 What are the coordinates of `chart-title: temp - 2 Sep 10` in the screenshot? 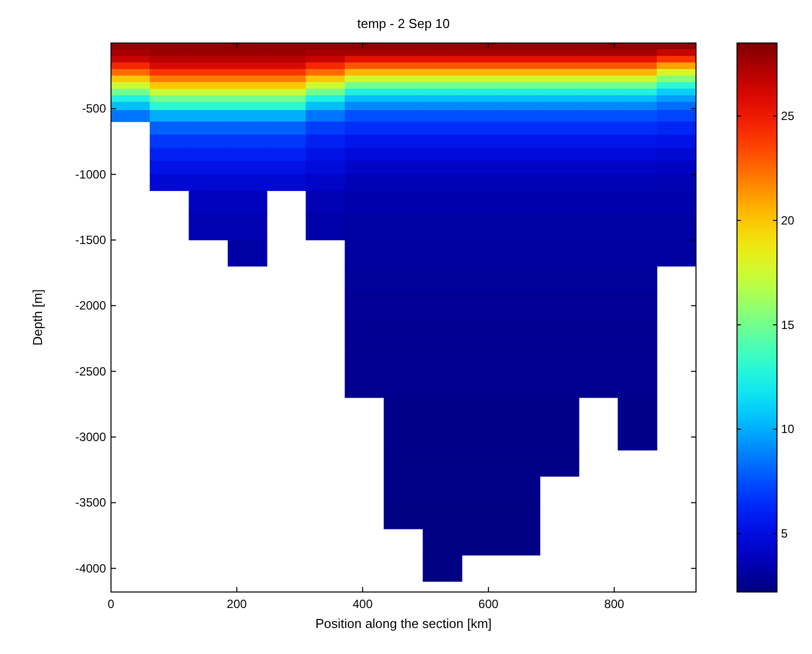 It's located at (403, 23).